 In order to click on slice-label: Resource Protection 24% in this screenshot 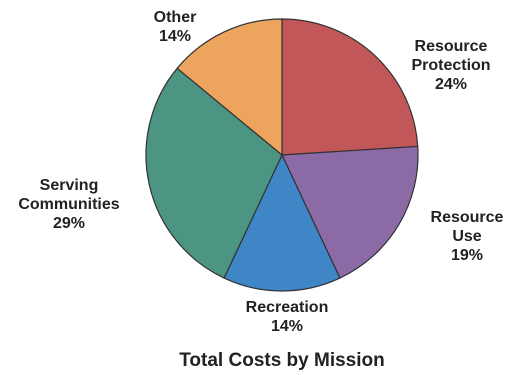, I will do `click(450, 65)`.